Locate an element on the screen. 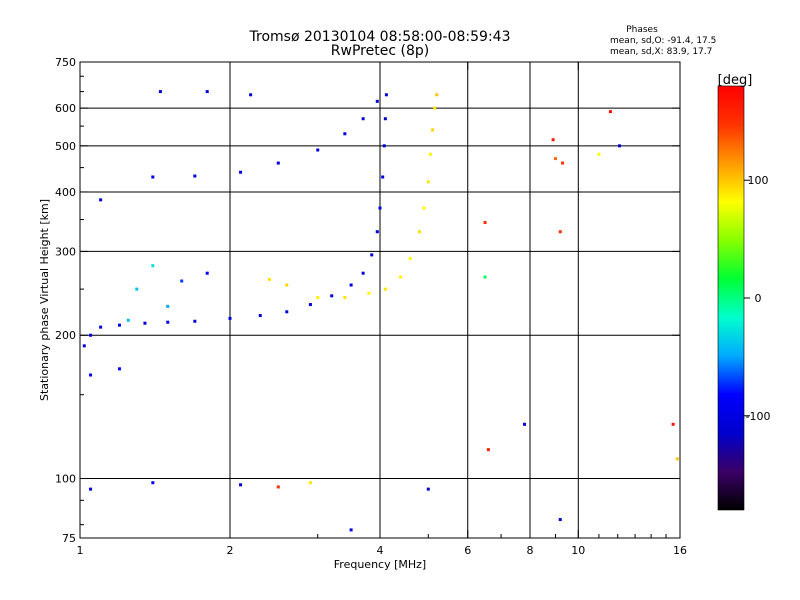  colorbar-ticks: 100 0 -100 is located at coordinates (757, 298).